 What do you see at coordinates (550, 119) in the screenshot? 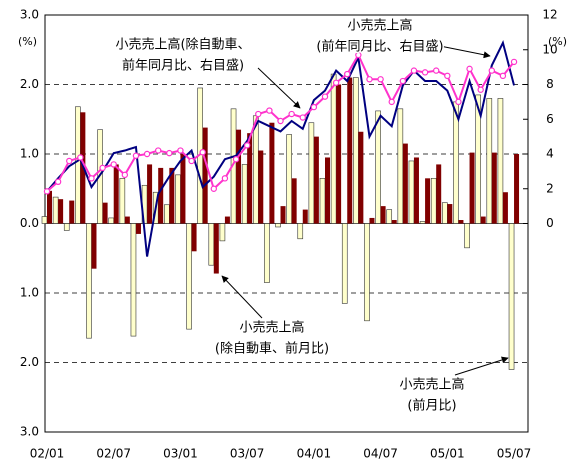
I see `y2-tick-label: 6` at bounding box center [550, 119].